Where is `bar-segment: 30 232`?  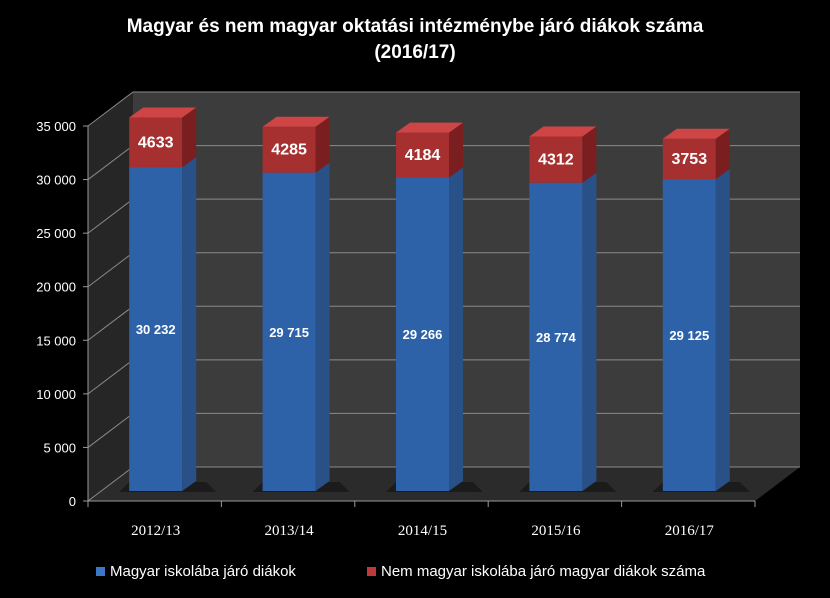
bar-segment: 30 232 is located at coordinates (163, 324).